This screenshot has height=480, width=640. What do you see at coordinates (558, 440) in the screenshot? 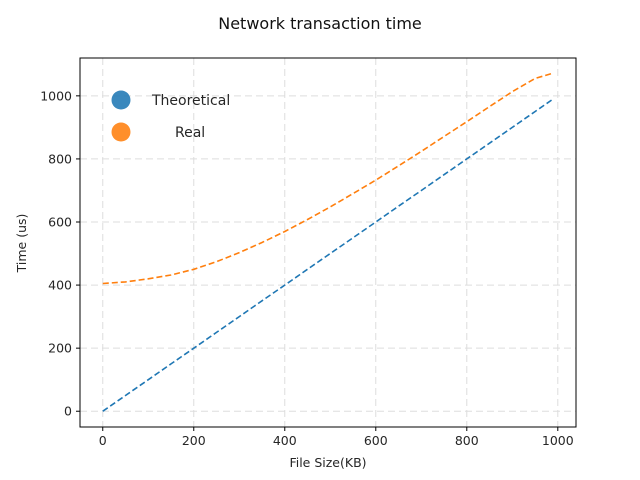
I see `x-tick-label: 1000` at bounding box center [558, 440].